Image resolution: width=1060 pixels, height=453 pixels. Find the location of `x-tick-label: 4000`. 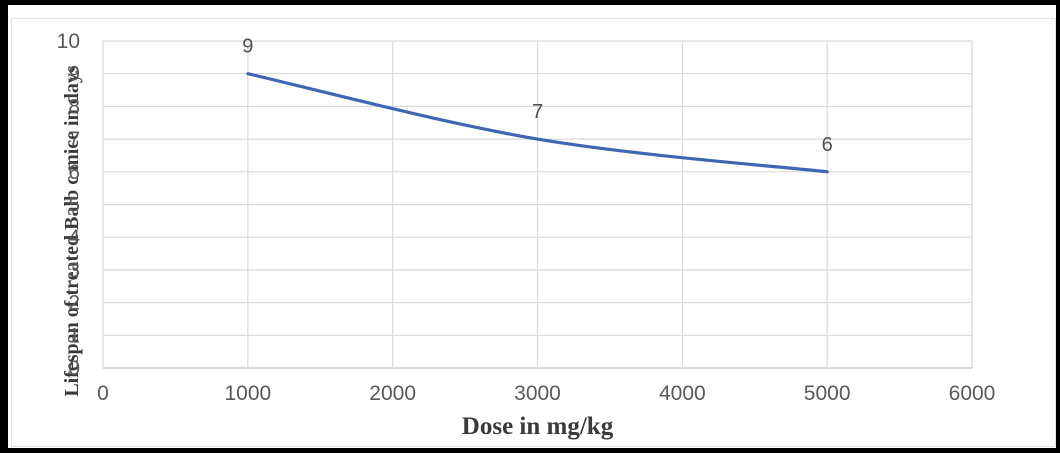

x-tick-label: 4000 is located at coordinates (682, 393).